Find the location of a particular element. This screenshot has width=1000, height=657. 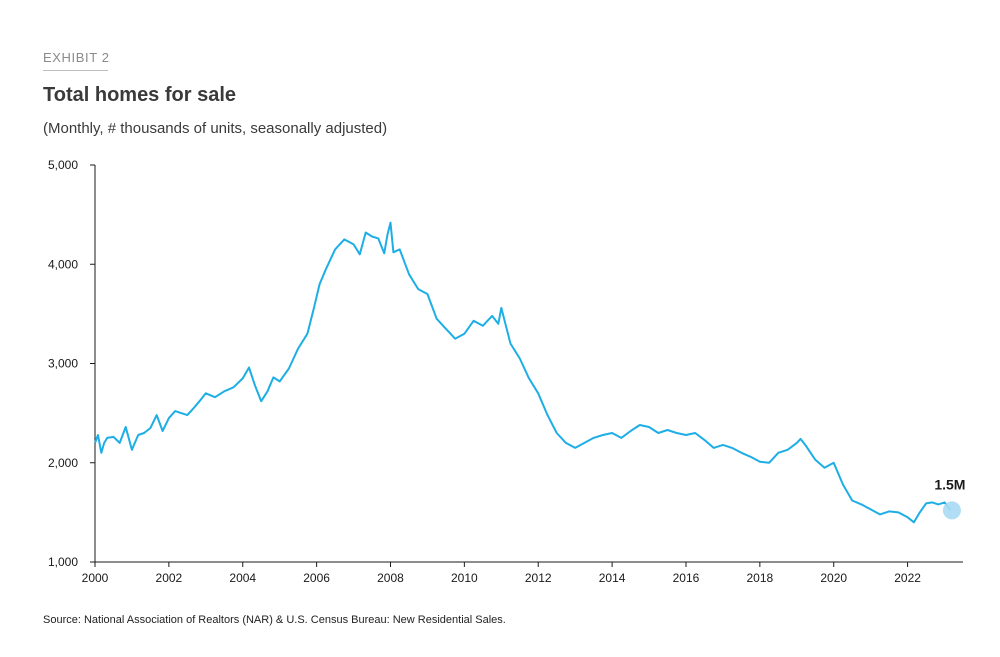

x-tick-label: 2022 is located at coordinates (907, 578).